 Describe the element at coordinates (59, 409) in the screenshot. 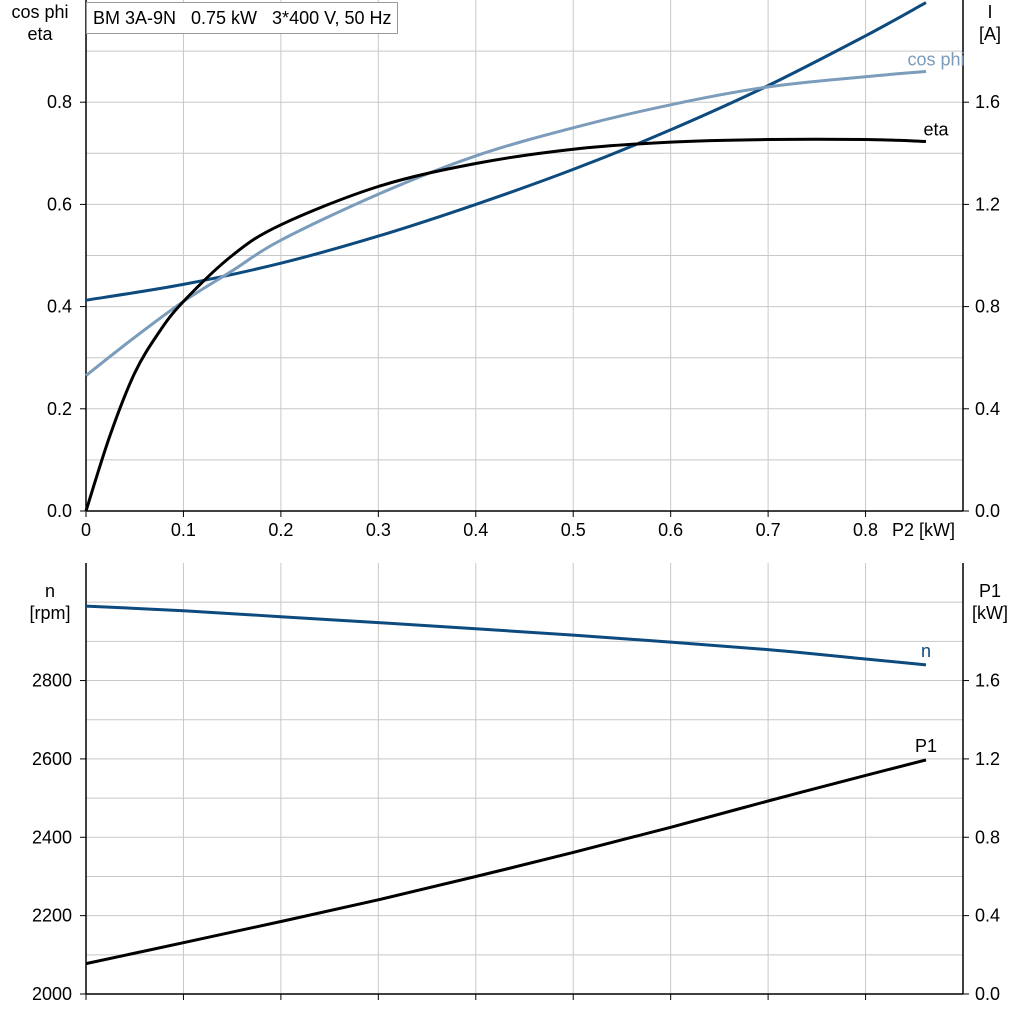

I see `left-tick-label: 0.2` at that location.